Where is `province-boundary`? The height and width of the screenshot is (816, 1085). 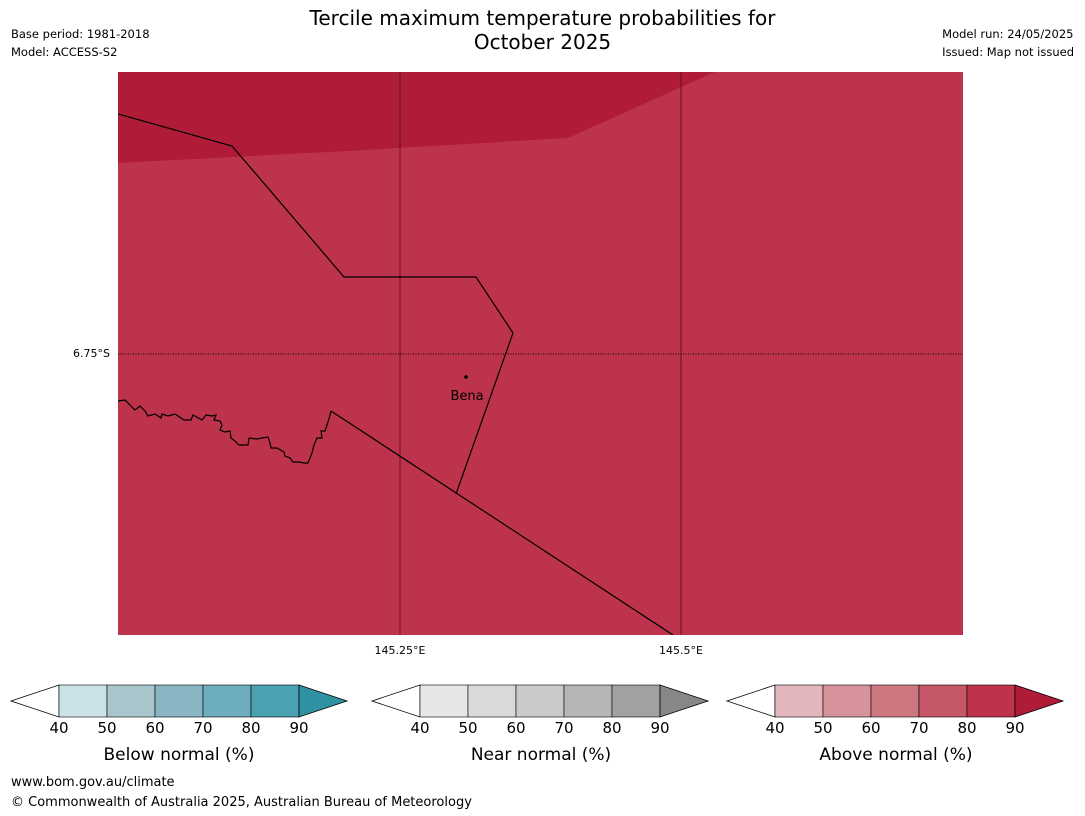
province-boundary is located at coordinates (502, 522).